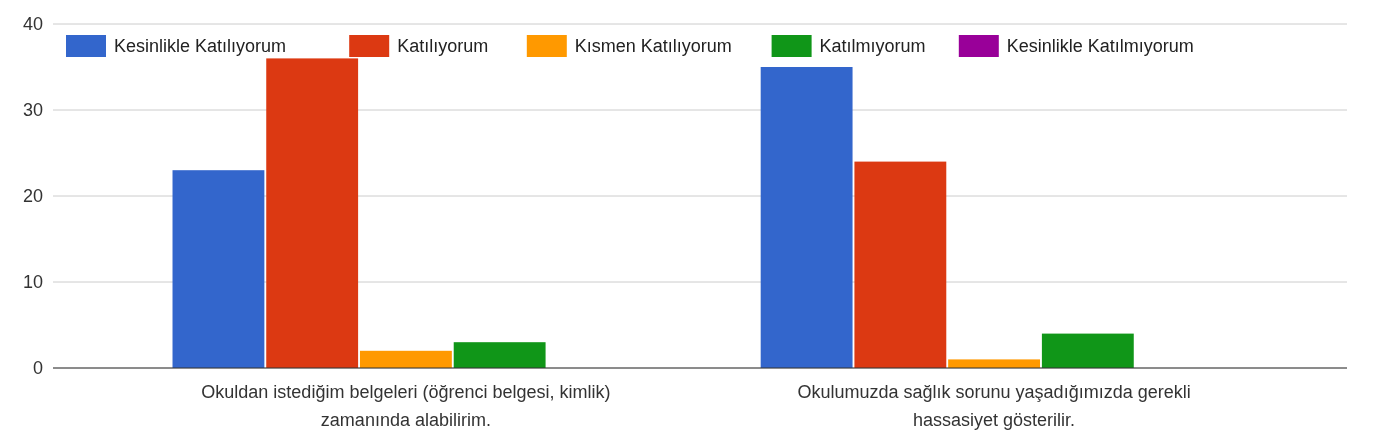 The image size is (1375, 446). Describe the element at coordinates (200, 46) in the screenshot. I see `legend-label: Kesinlikle Katılıyorum` at that location.